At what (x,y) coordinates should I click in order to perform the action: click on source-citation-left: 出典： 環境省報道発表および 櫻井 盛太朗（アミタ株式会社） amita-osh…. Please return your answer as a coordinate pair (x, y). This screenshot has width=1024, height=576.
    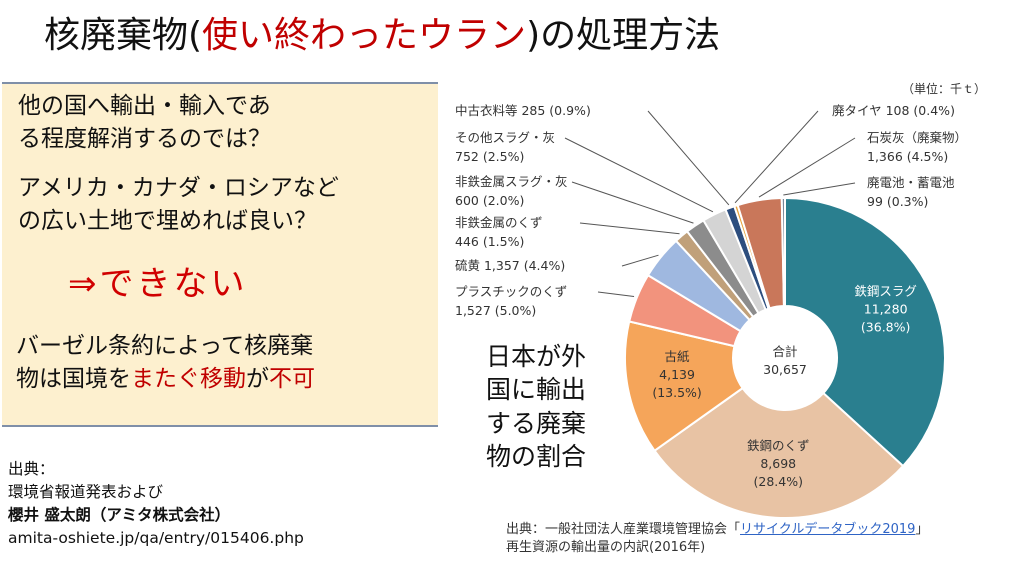
    Looking at the image, I should click on (156, 504).